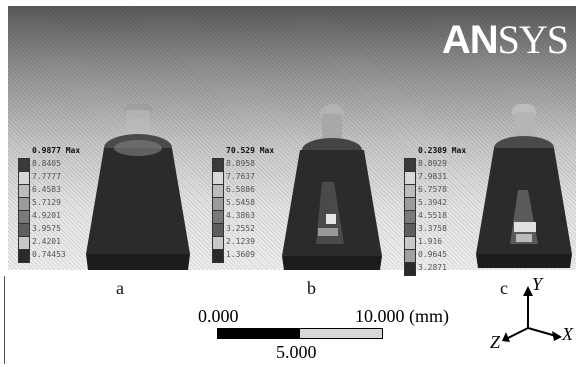 The image size is (581, 367). Describe the element at coordinates (46, 202) in the screenshot. I see `legend-value: 5.7129` at that location.